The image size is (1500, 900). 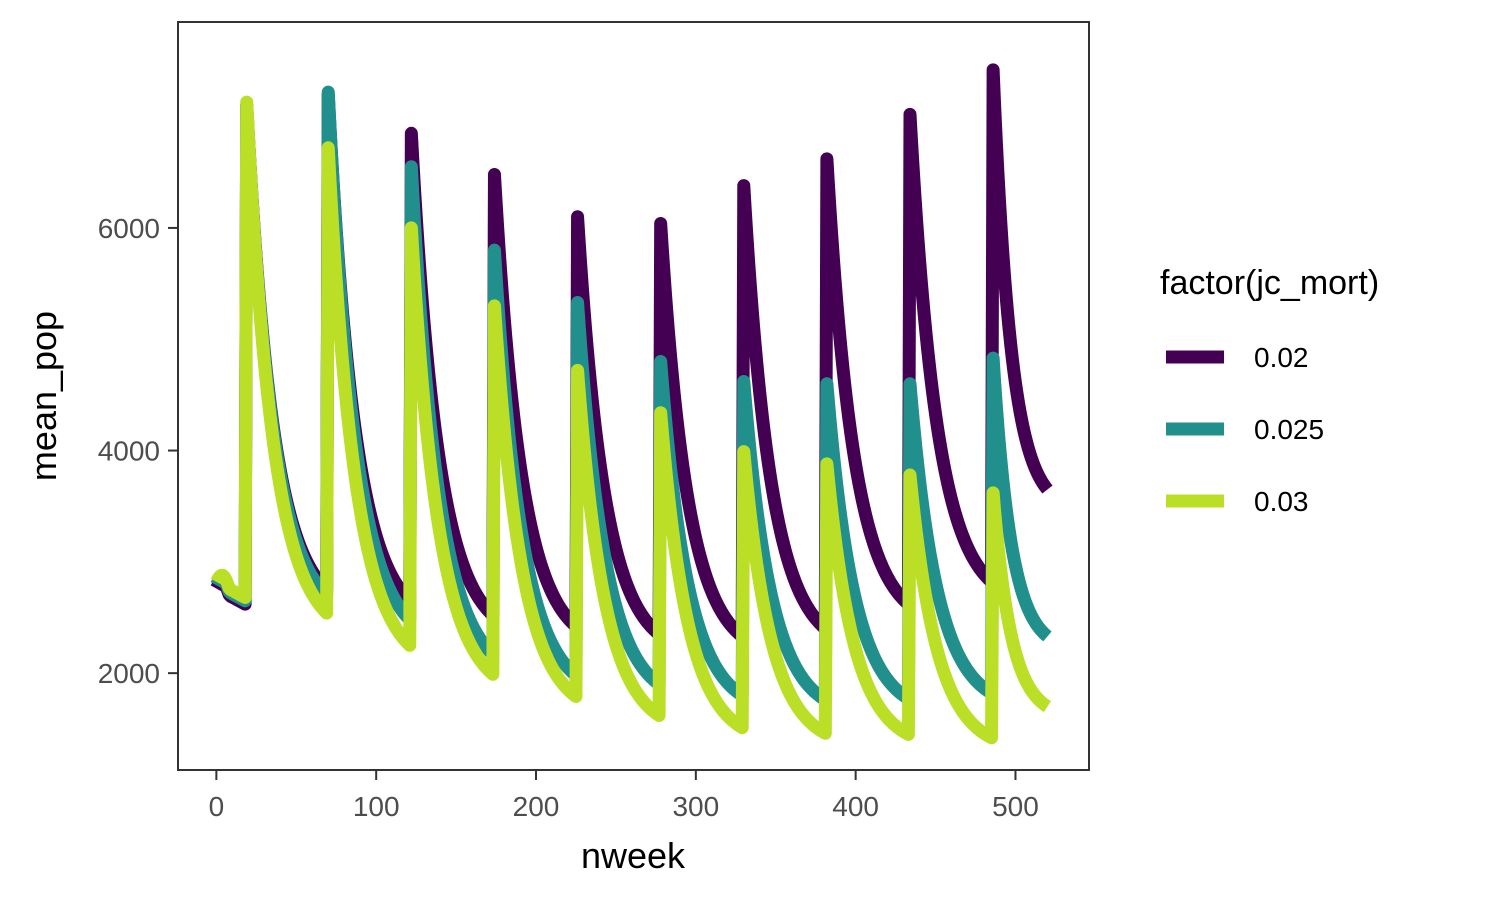 What do you see at coordinates (1281, 357) in the screenshot?
I see `legend-label: 0.02` at bounding box center [1281, 357].